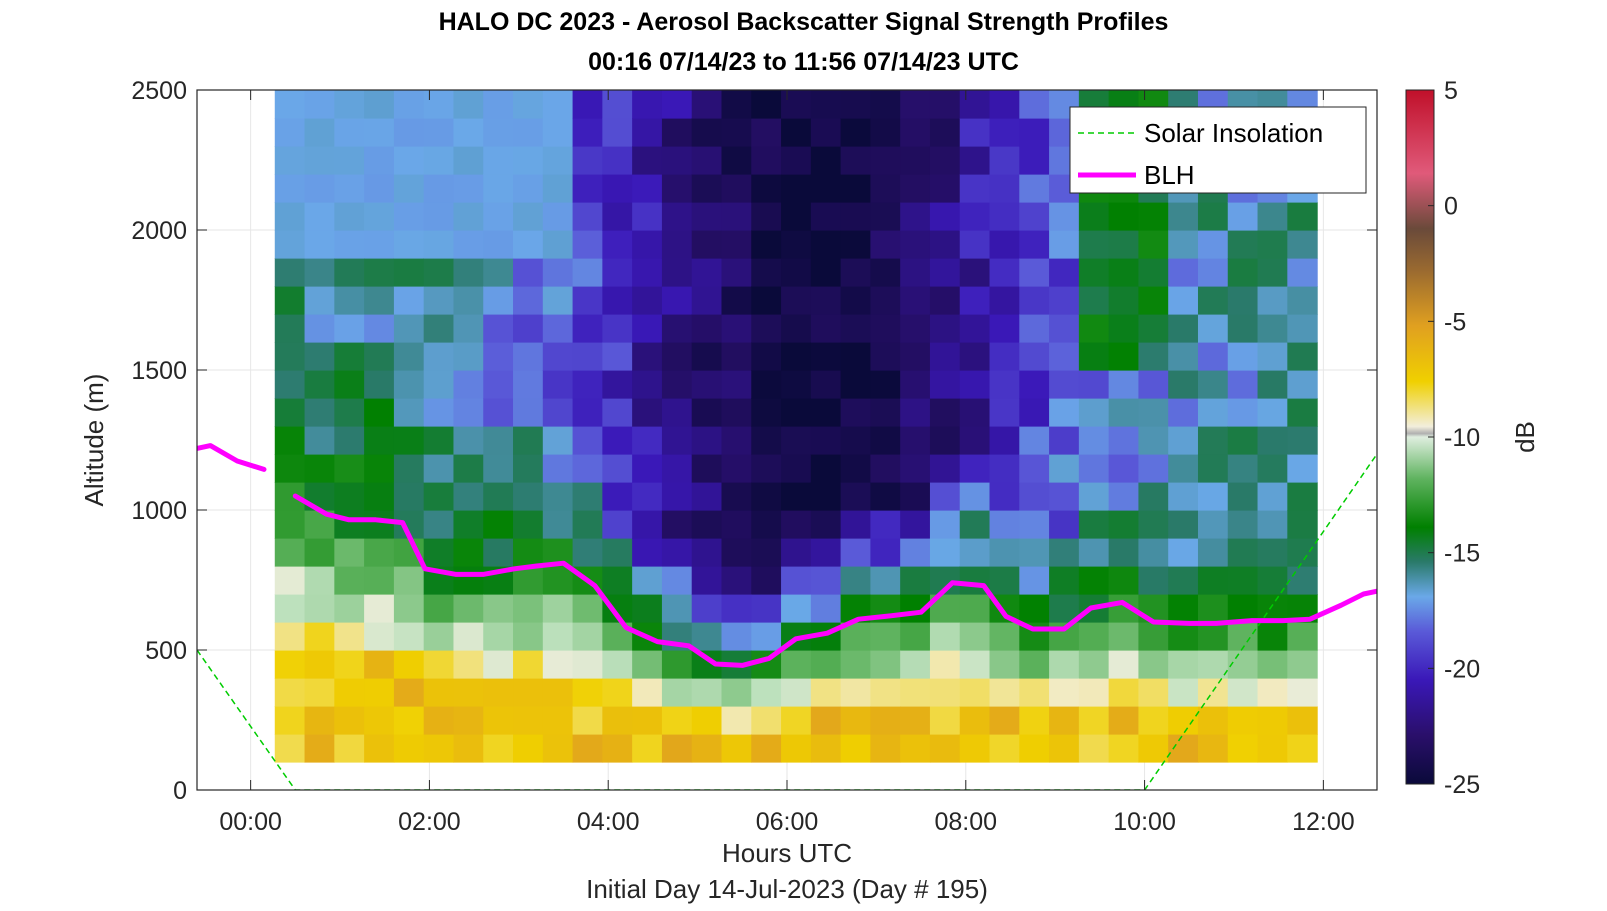 Image resolution: width=1607 pixels, height=911 pixels. Describe the element at coordinates (250, 822) in the screenshot. I see `x-tick-label: 00:00` at that location.